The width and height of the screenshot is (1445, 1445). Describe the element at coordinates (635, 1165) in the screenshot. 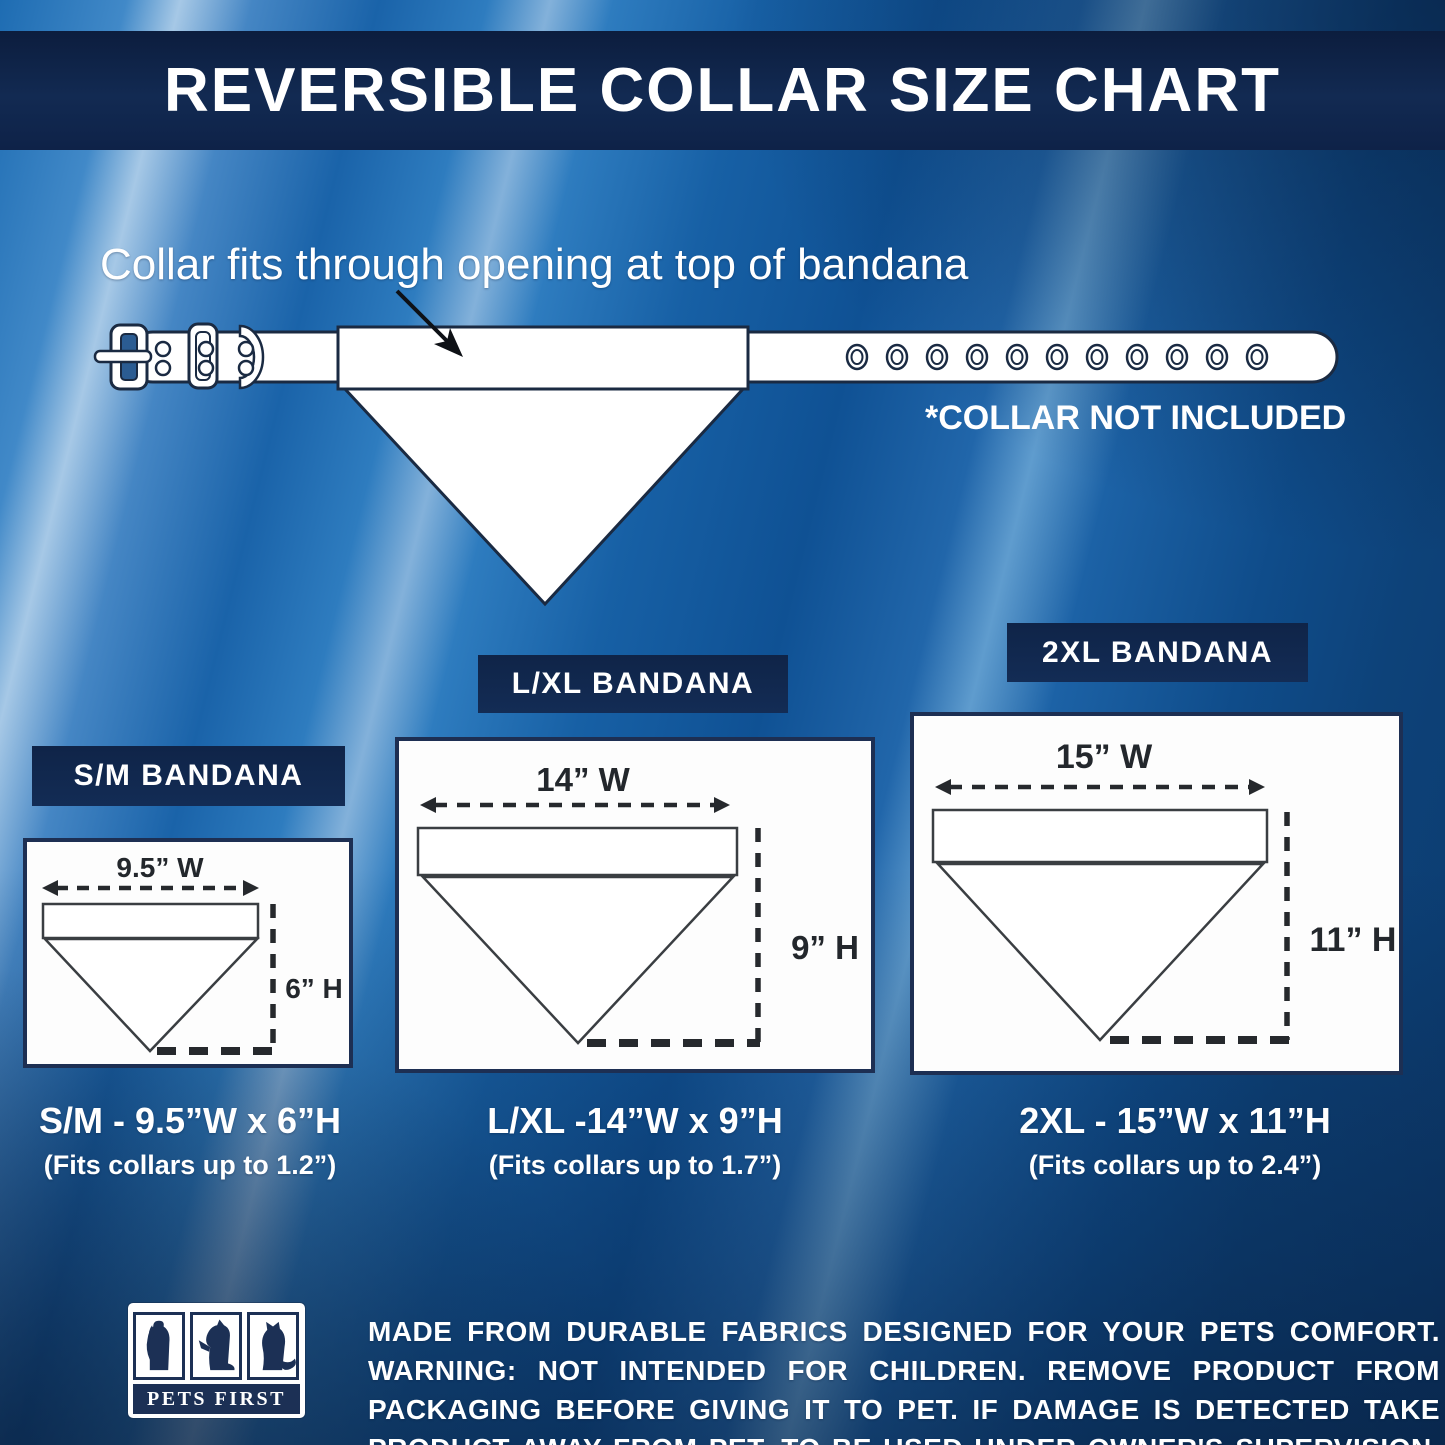

I see `fits-caption-lxl: (Fits collars up to 1.7”)` at that location.